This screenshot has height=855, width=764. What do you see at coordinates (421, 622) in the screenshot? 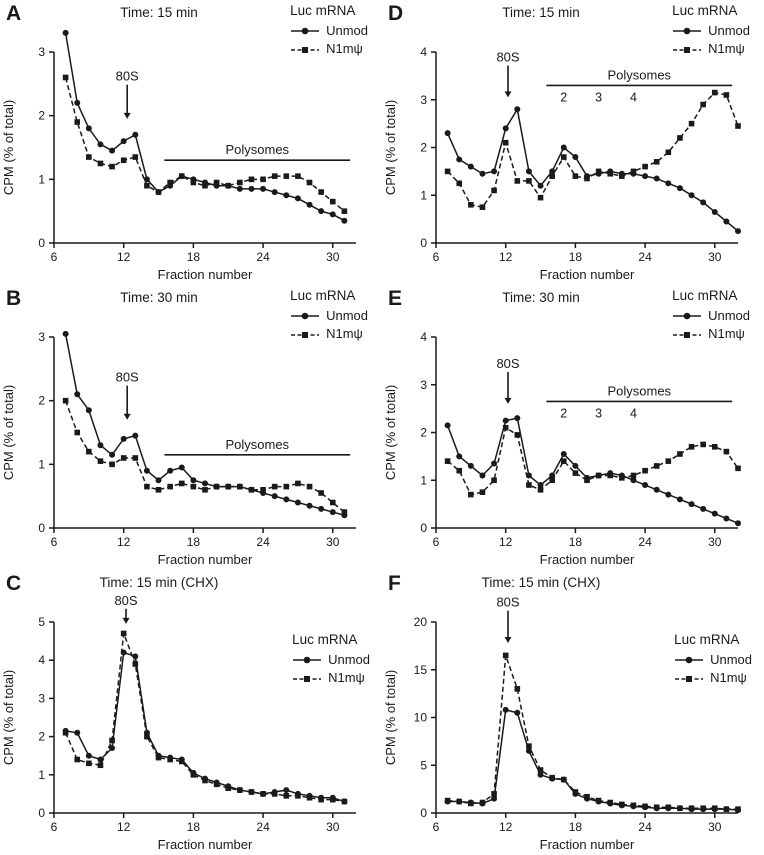
I see `svg-text: 20` at bounding box center [421, 622].